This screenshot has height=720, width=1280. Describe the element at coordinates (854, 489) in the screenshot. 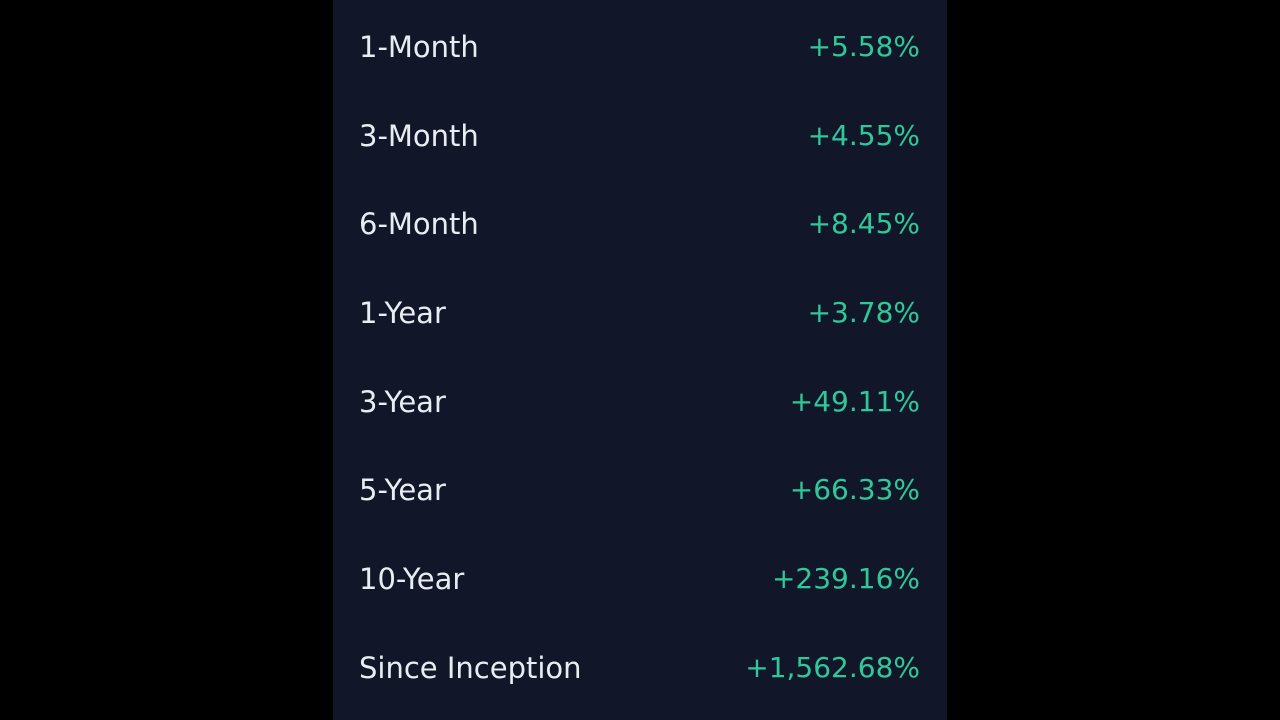

I see `return-value: +66.33%` at that location.